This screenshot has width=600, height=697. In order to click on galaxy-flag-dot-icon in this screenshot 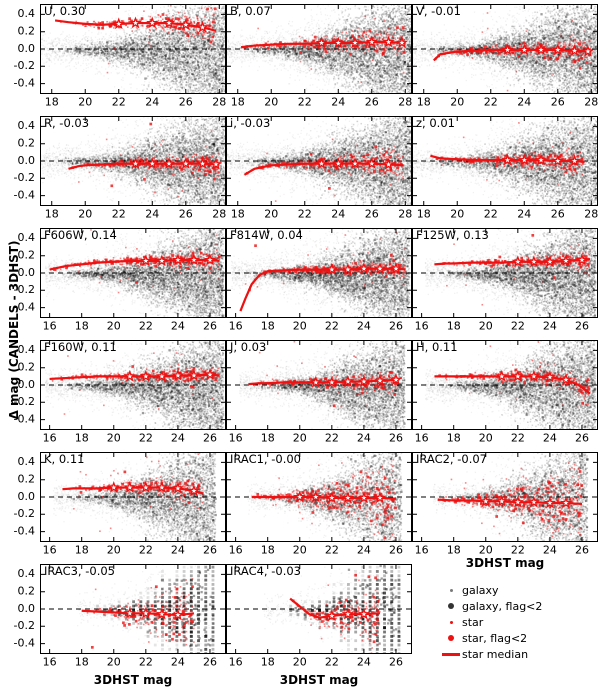, I will do `click(451, 606)`.